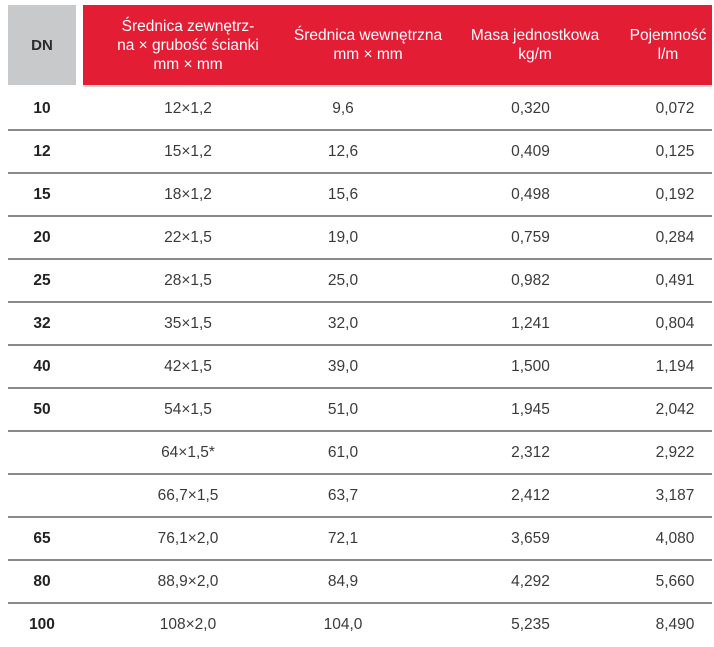  Describe the element at coordinates (188, 280) in the screenshot. I see `cell-outer-diameter: 28×1,5` at that location.